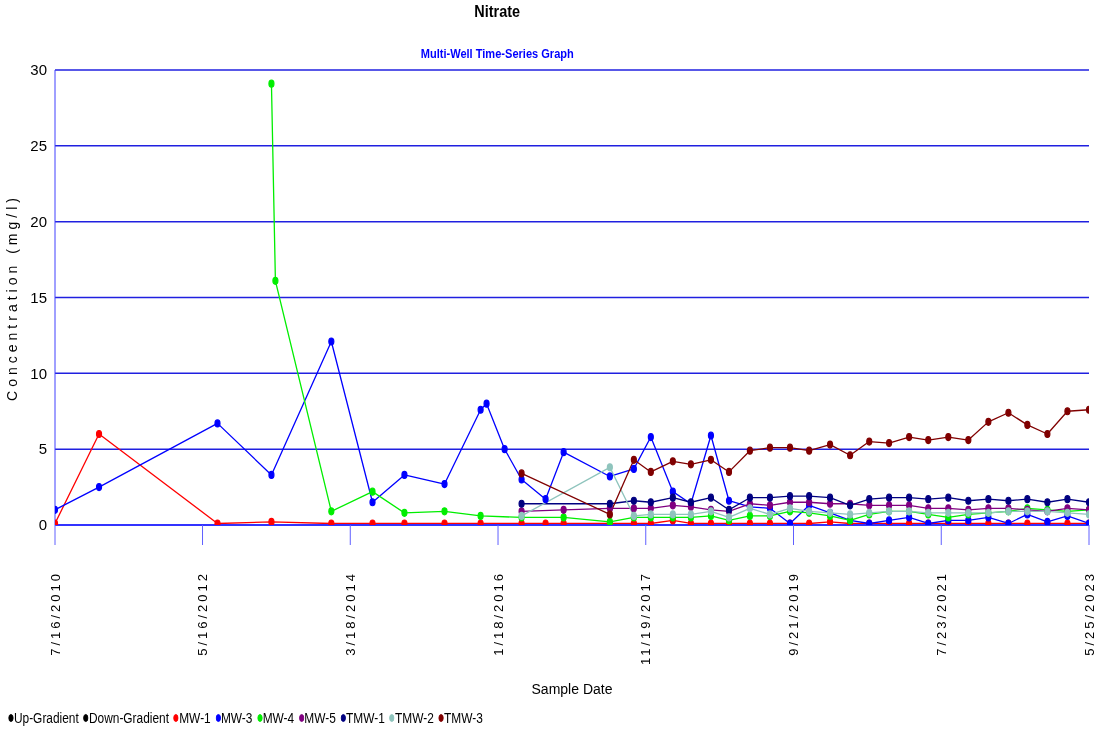 The image size is (1112, 731). I want to click on chart-subtitle: Multi-Well Time-Series Graph, so click(497, 53).